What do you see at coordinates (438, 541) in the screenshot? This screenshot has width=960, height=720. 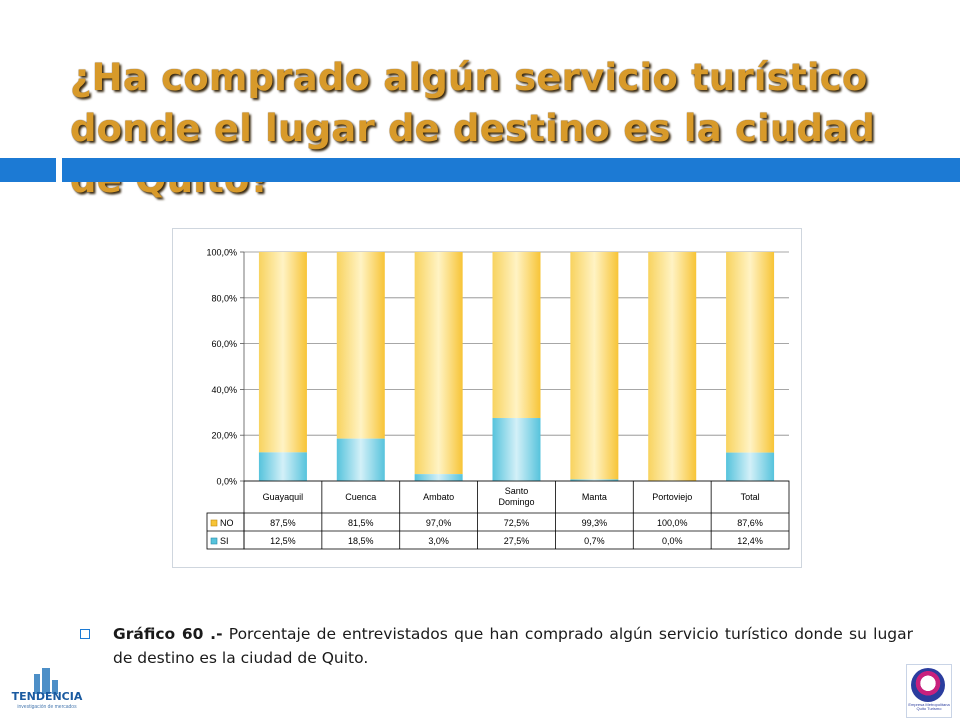 I see `data-label-si: 3,0%` at bounding box center [438, 541].